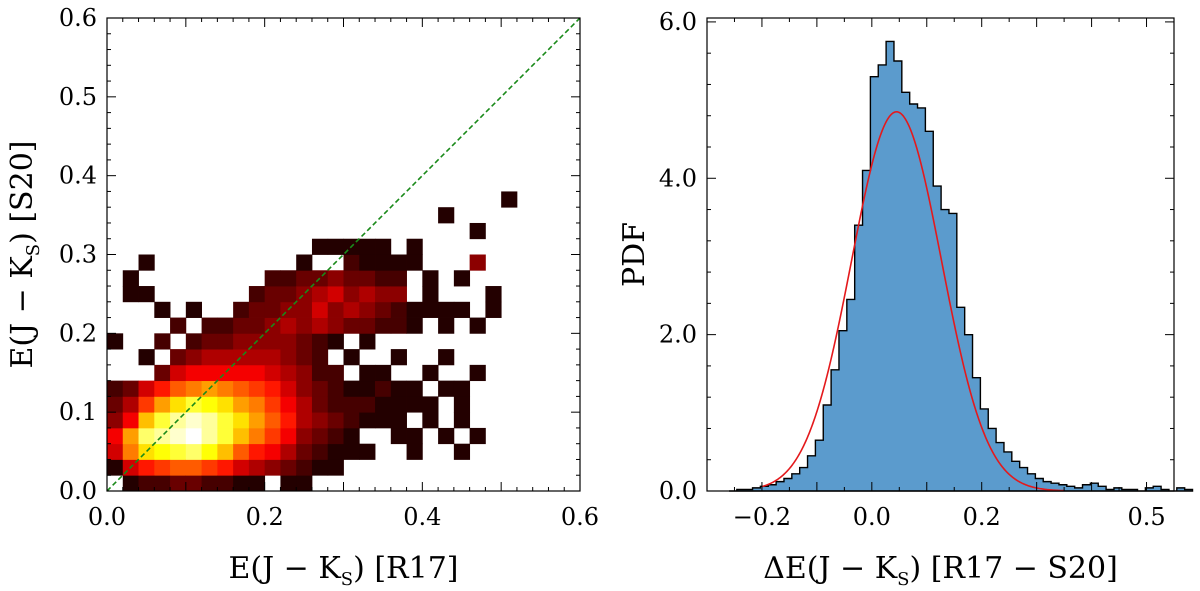 The width and height of the screenshot is (1200, 591). Describe the element at coordinates (265, 517) in the screenshot. I see `x-tick-label: 0.2` at that location.